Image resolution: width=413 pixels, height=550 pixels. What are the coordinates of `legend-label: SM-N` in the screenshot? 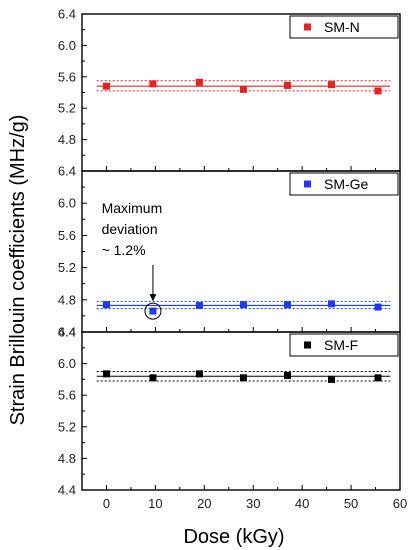 It's located at (342, 27).